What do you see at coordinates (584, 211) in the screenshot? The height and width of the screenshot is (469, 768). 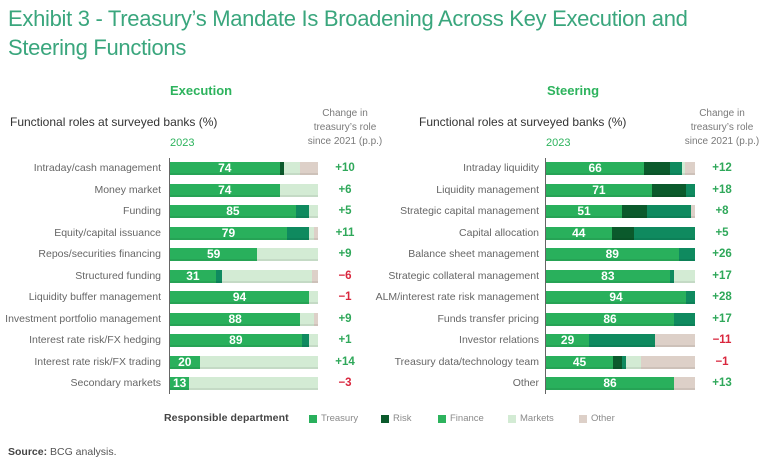 I see `treasury-value-label: 51` at bounding box center [584, 211].